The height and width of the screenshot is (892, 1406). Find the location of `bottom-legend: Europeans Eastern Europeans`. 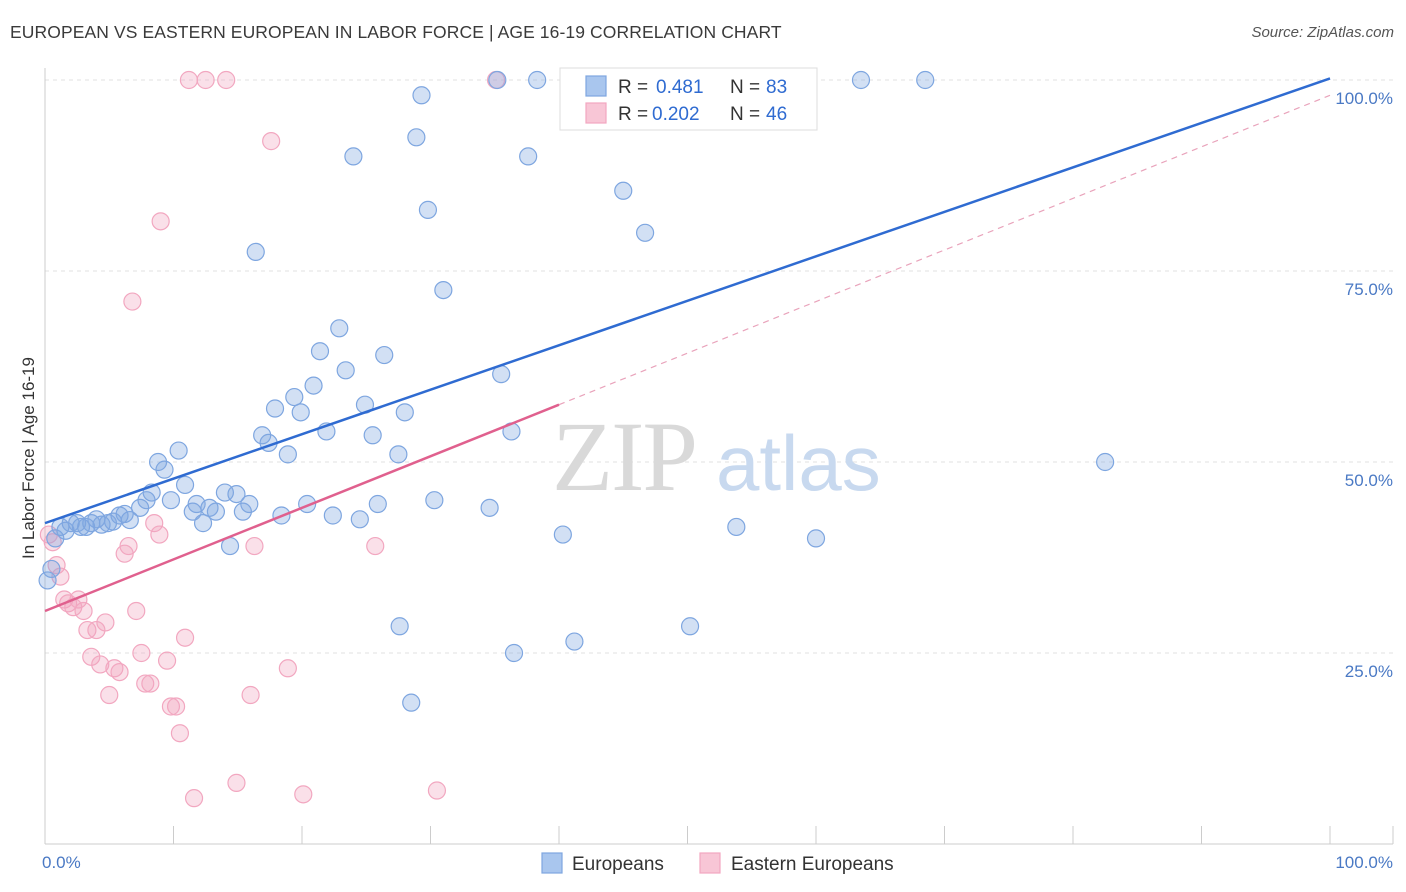

bottom-legend: Europeans Eastern Europeans is located at coordinates (717, 863).